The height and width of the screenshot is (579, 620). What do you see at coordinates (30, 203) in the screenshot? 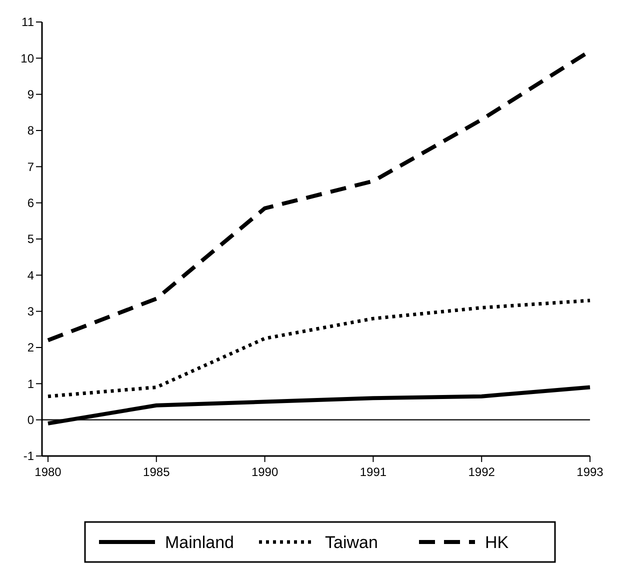
I see `y-tick-label: 6` at bounding box center [30, 203].